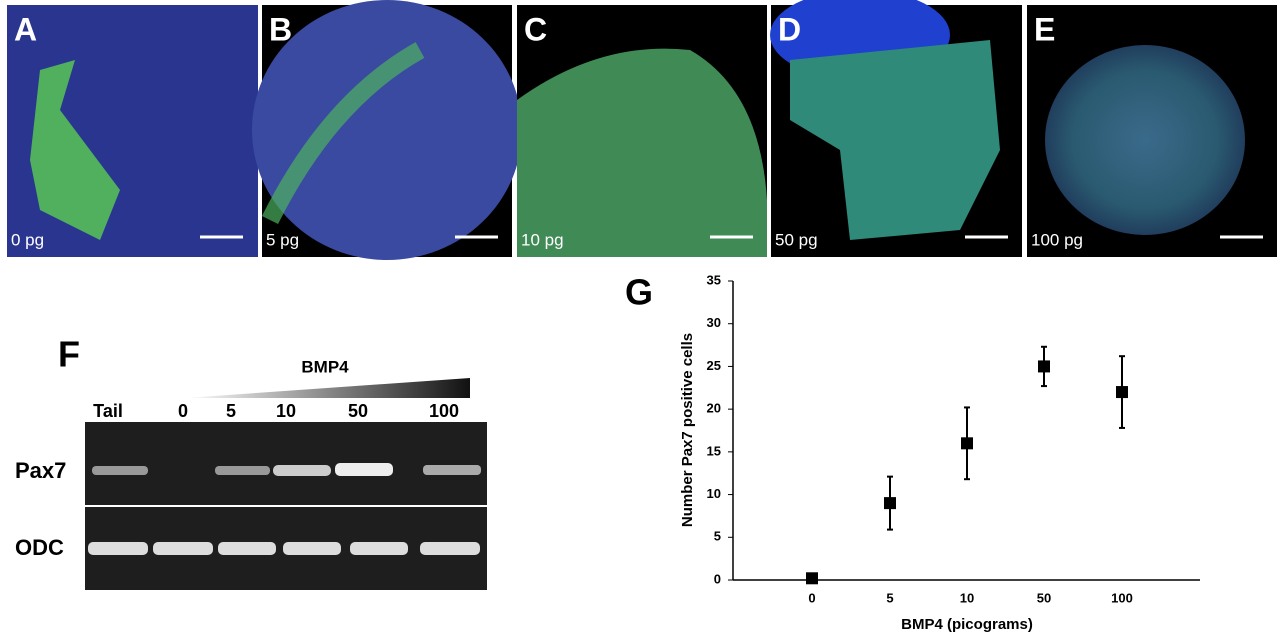 The image size is (1280, 640). What do you see at coordinates (1122, 597) in the screenshot?
I see `x-tick-label: 100` at bounding box center [1122, 597].